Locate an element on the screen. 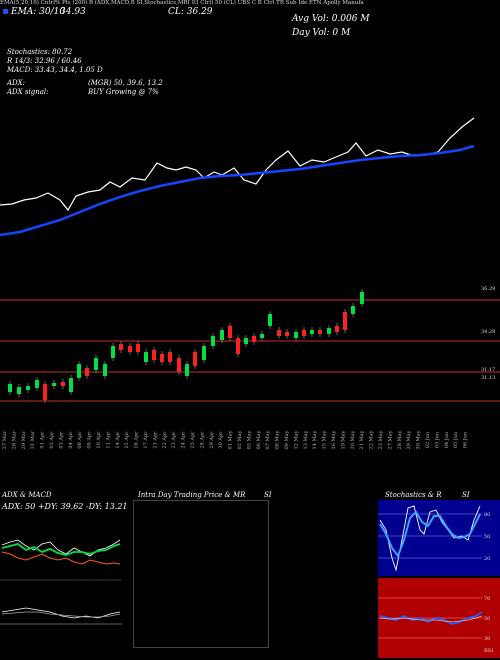 This screenshot has height=660, width=500. date-tick-label: 28 May is located at coordinates (400, 439).